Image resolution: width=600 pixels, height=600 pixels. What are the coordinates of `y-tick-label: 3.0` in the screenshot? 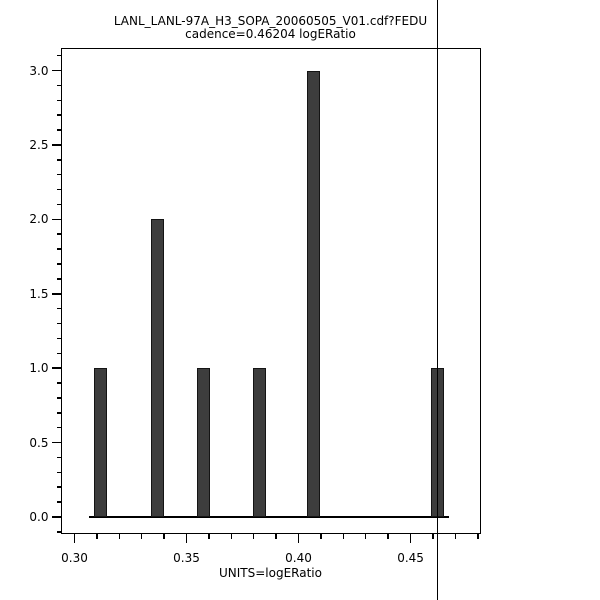 It's located at (39, 70).